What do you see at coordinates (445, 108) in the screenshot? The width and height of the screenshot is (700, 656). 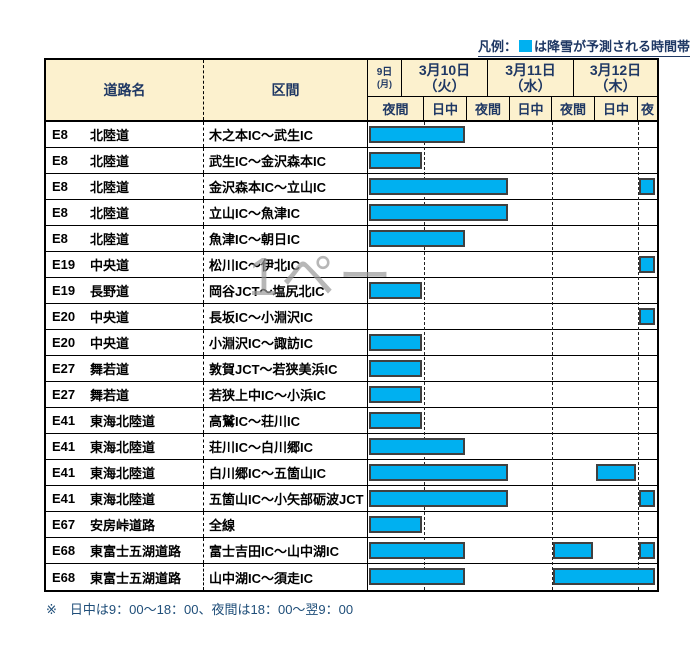 I see `header-slot-day1: 日中` at bounding box center [445, 108].